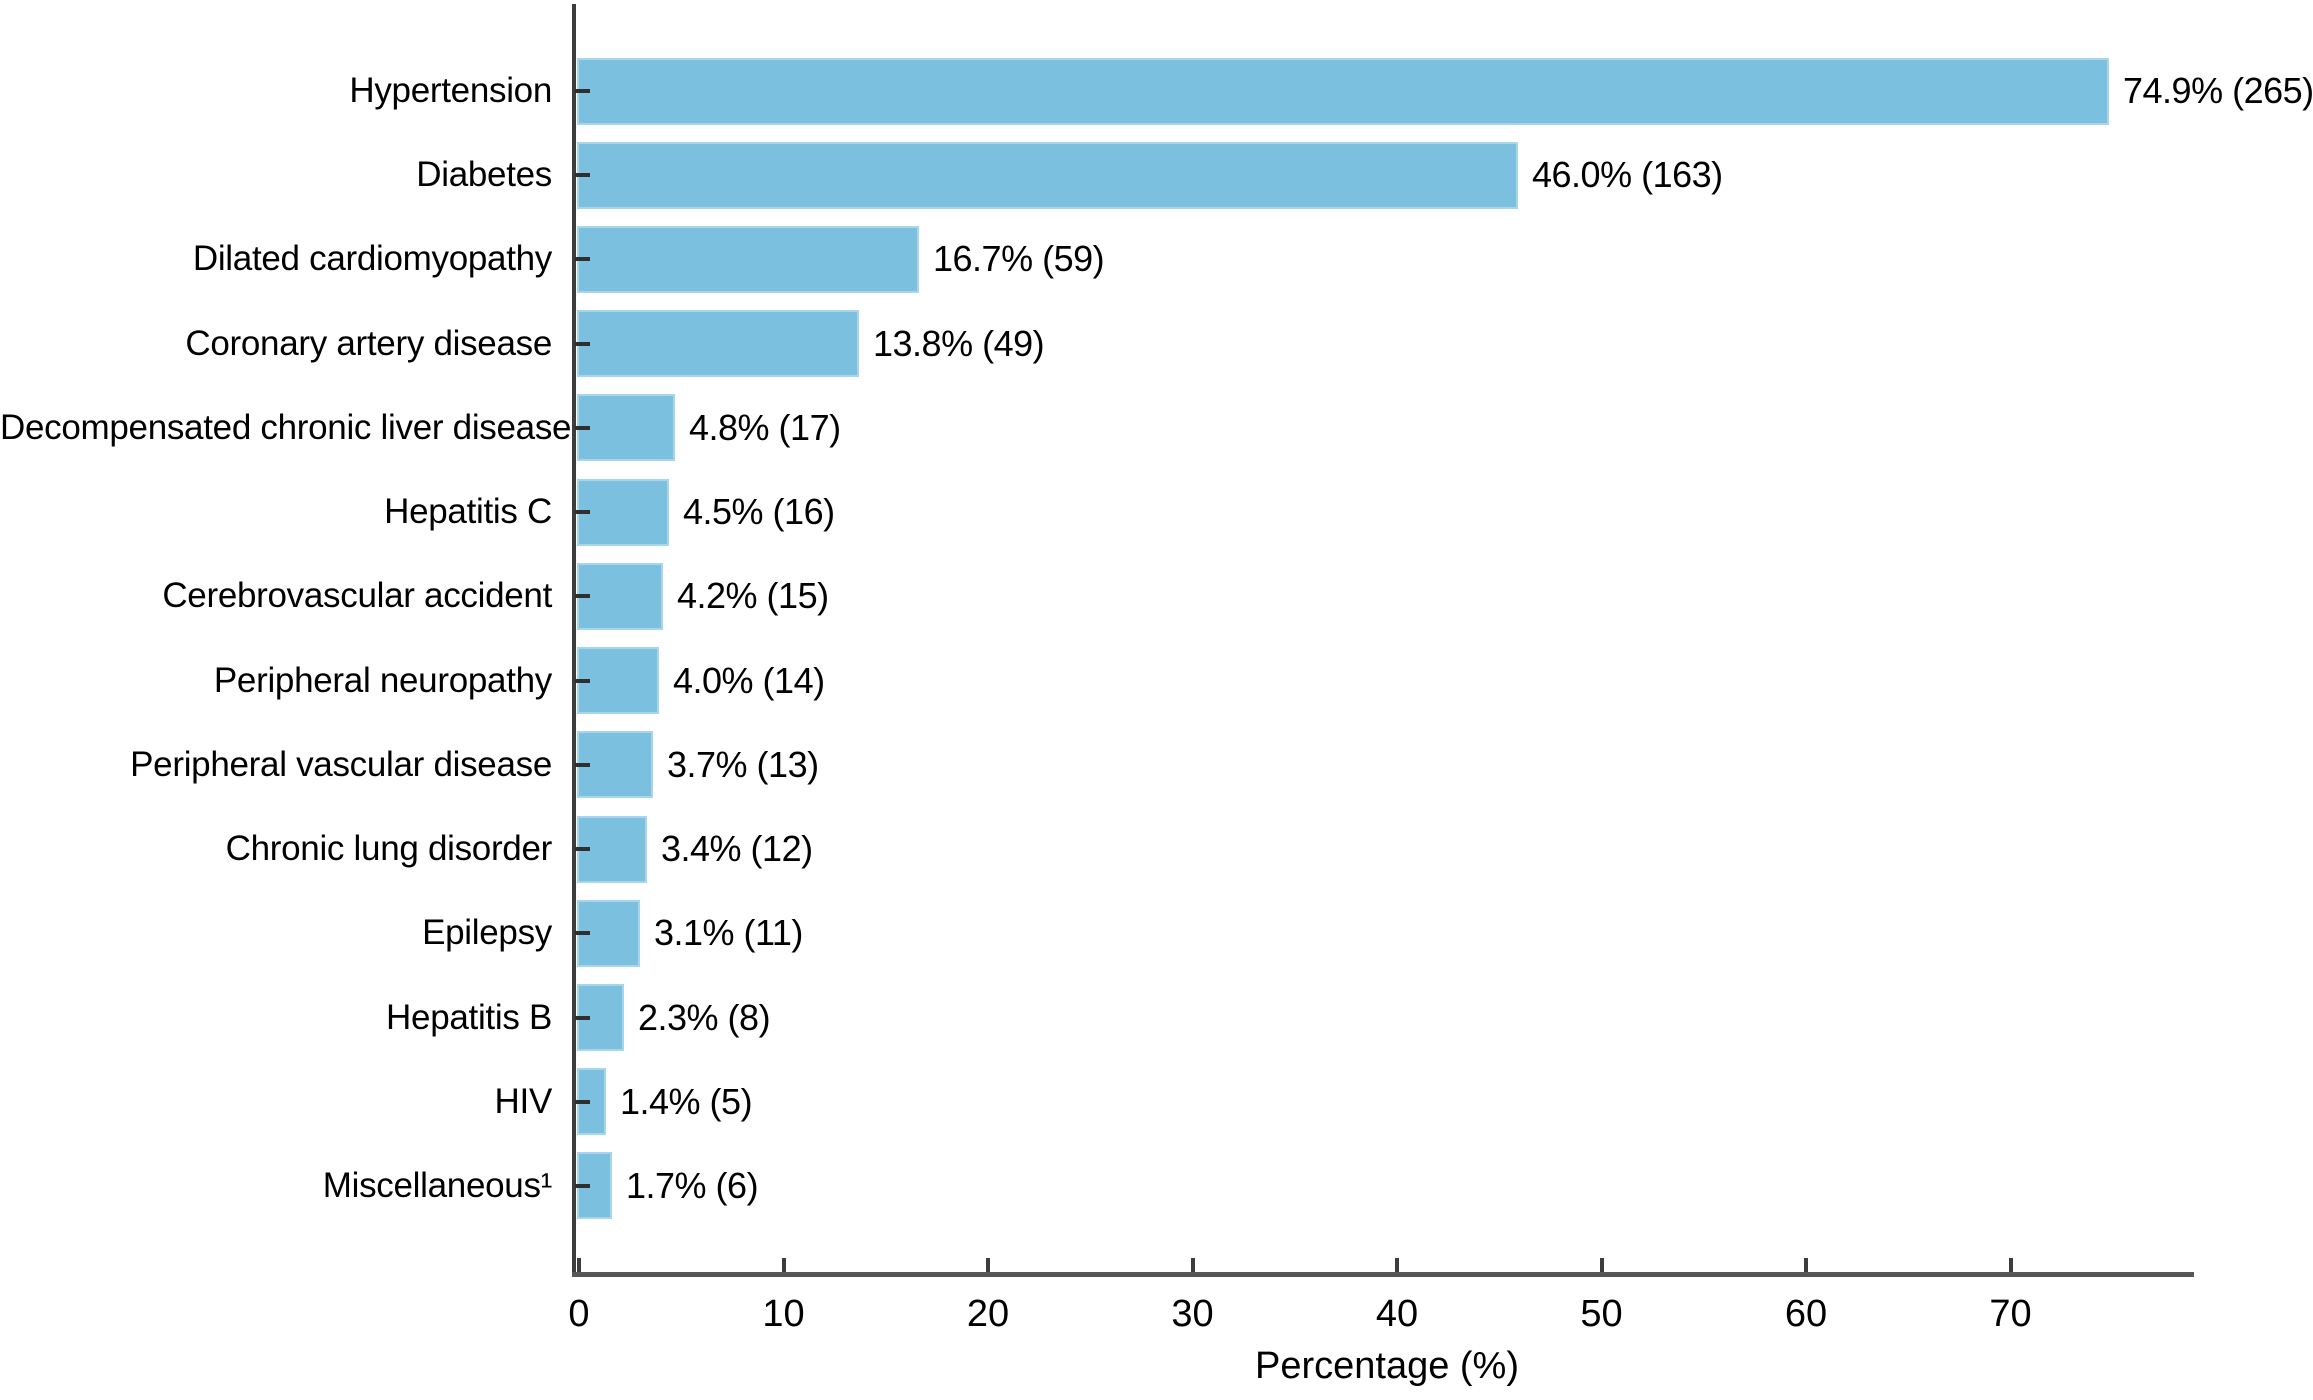  I want to click on x-tick-label: 20, so click(988, 1314).